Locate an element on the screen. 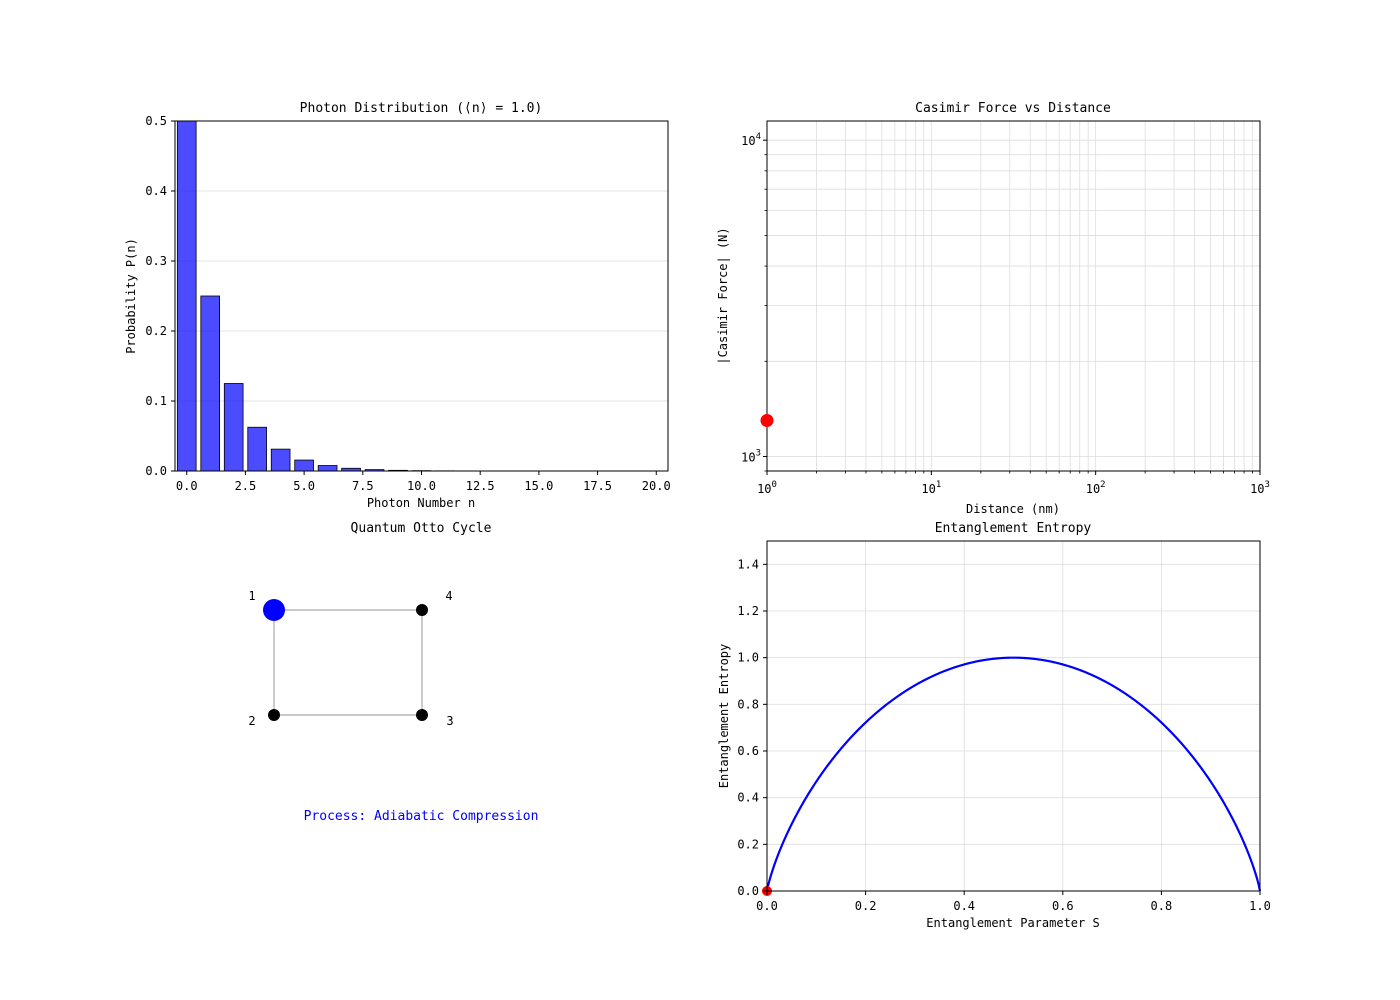 The image size is (1400, 1000). x-tick-label: 10³ is located at coordinates (1260, 488).